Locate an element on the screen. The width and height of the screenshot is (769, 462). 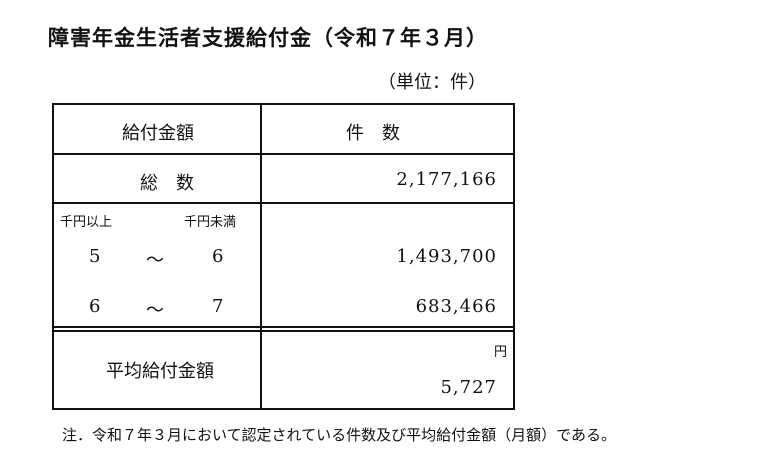
average-label: 平均給付金額 is located at coordinates (160, 371).